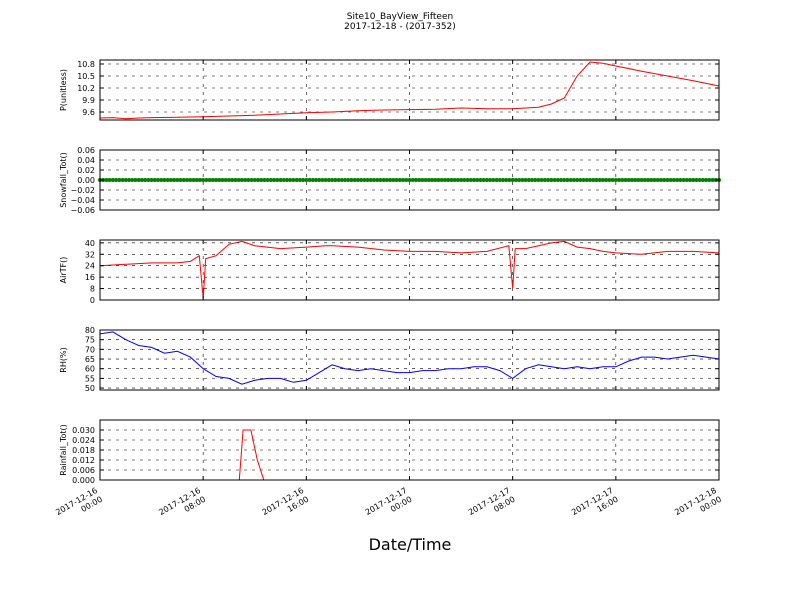 Image resolution: width=800 pixels, height=604 pixels. Describe the element at coordinates (90, 254) in the screenshot. I see `y-tick-label-airtf: 32` at that location.